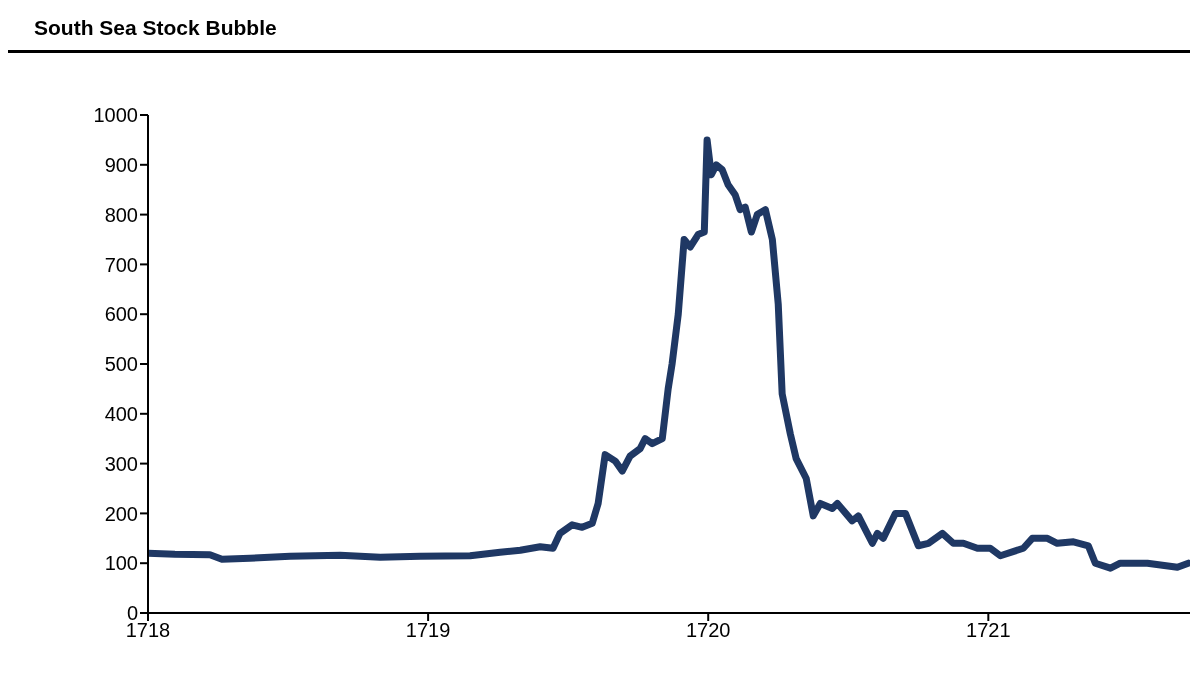  I want to click on x-tick-label: 1720, so click(708, 630).